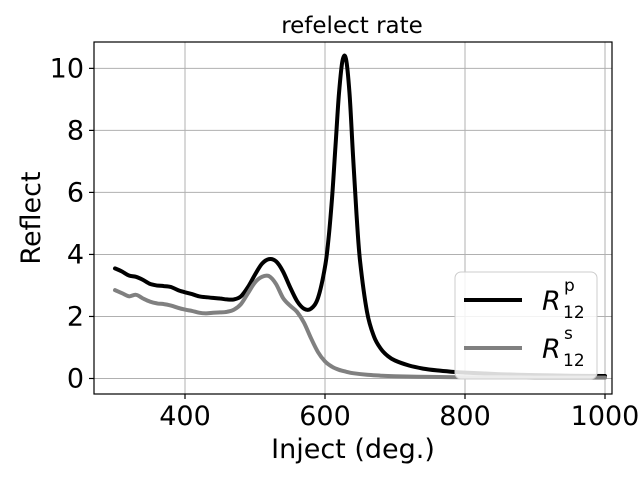 The width and height of the screenshot is (640, 480). What do you see at coordinates (75, 192) in the screenshot?
I see `y-tick-label: 6` at bounding box center [75, 192].